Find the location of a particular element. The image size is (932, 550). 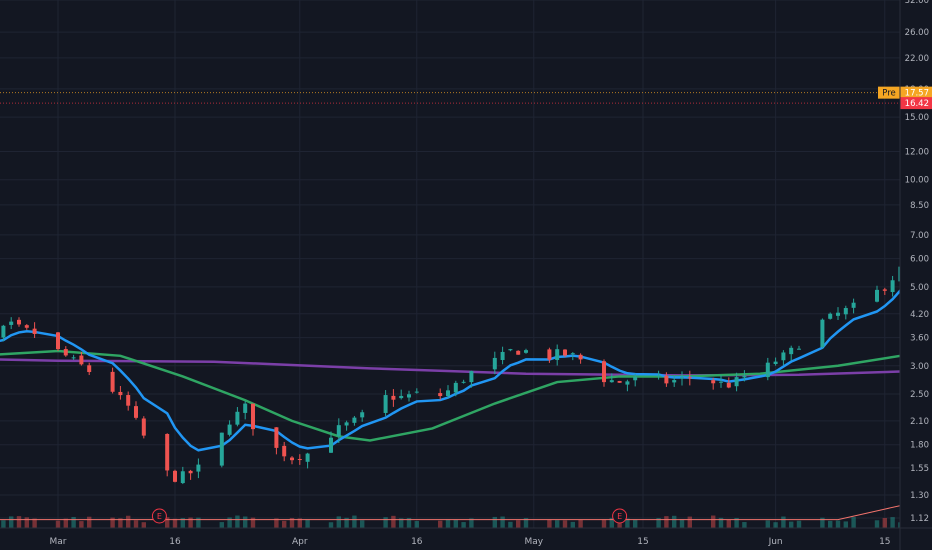

price-tick-label: 10.00 is located at coordinates (917, 181).